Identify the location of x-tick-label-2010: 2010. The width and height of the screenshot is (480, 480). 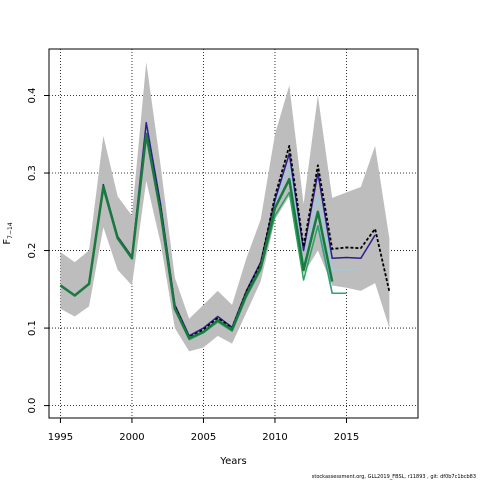
(274, 437).